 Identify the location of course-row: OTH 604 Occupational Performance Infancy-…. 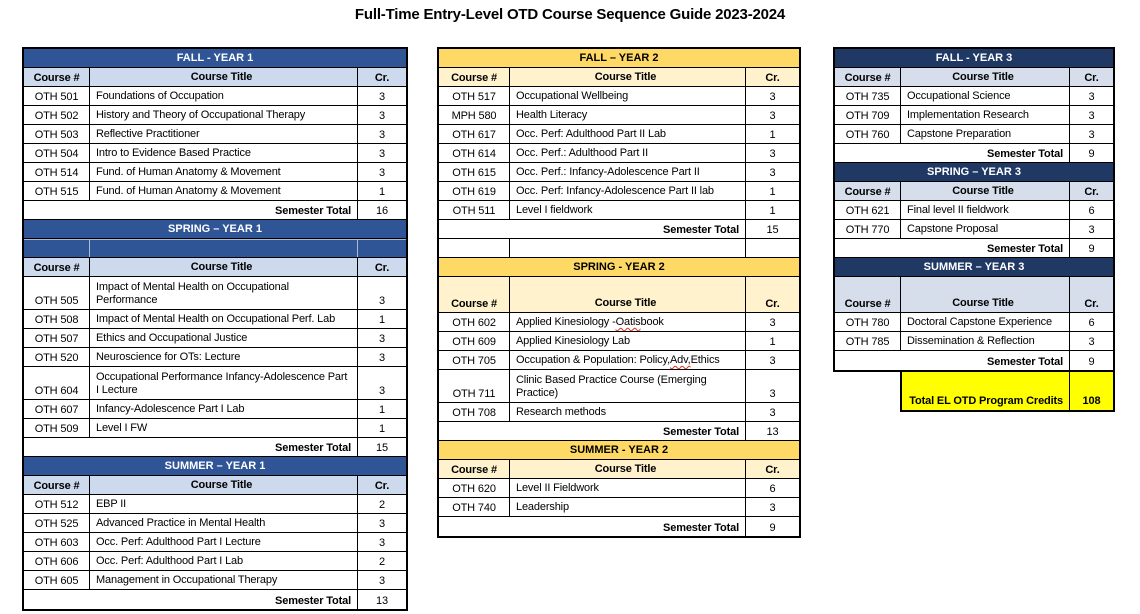
(215, 383).